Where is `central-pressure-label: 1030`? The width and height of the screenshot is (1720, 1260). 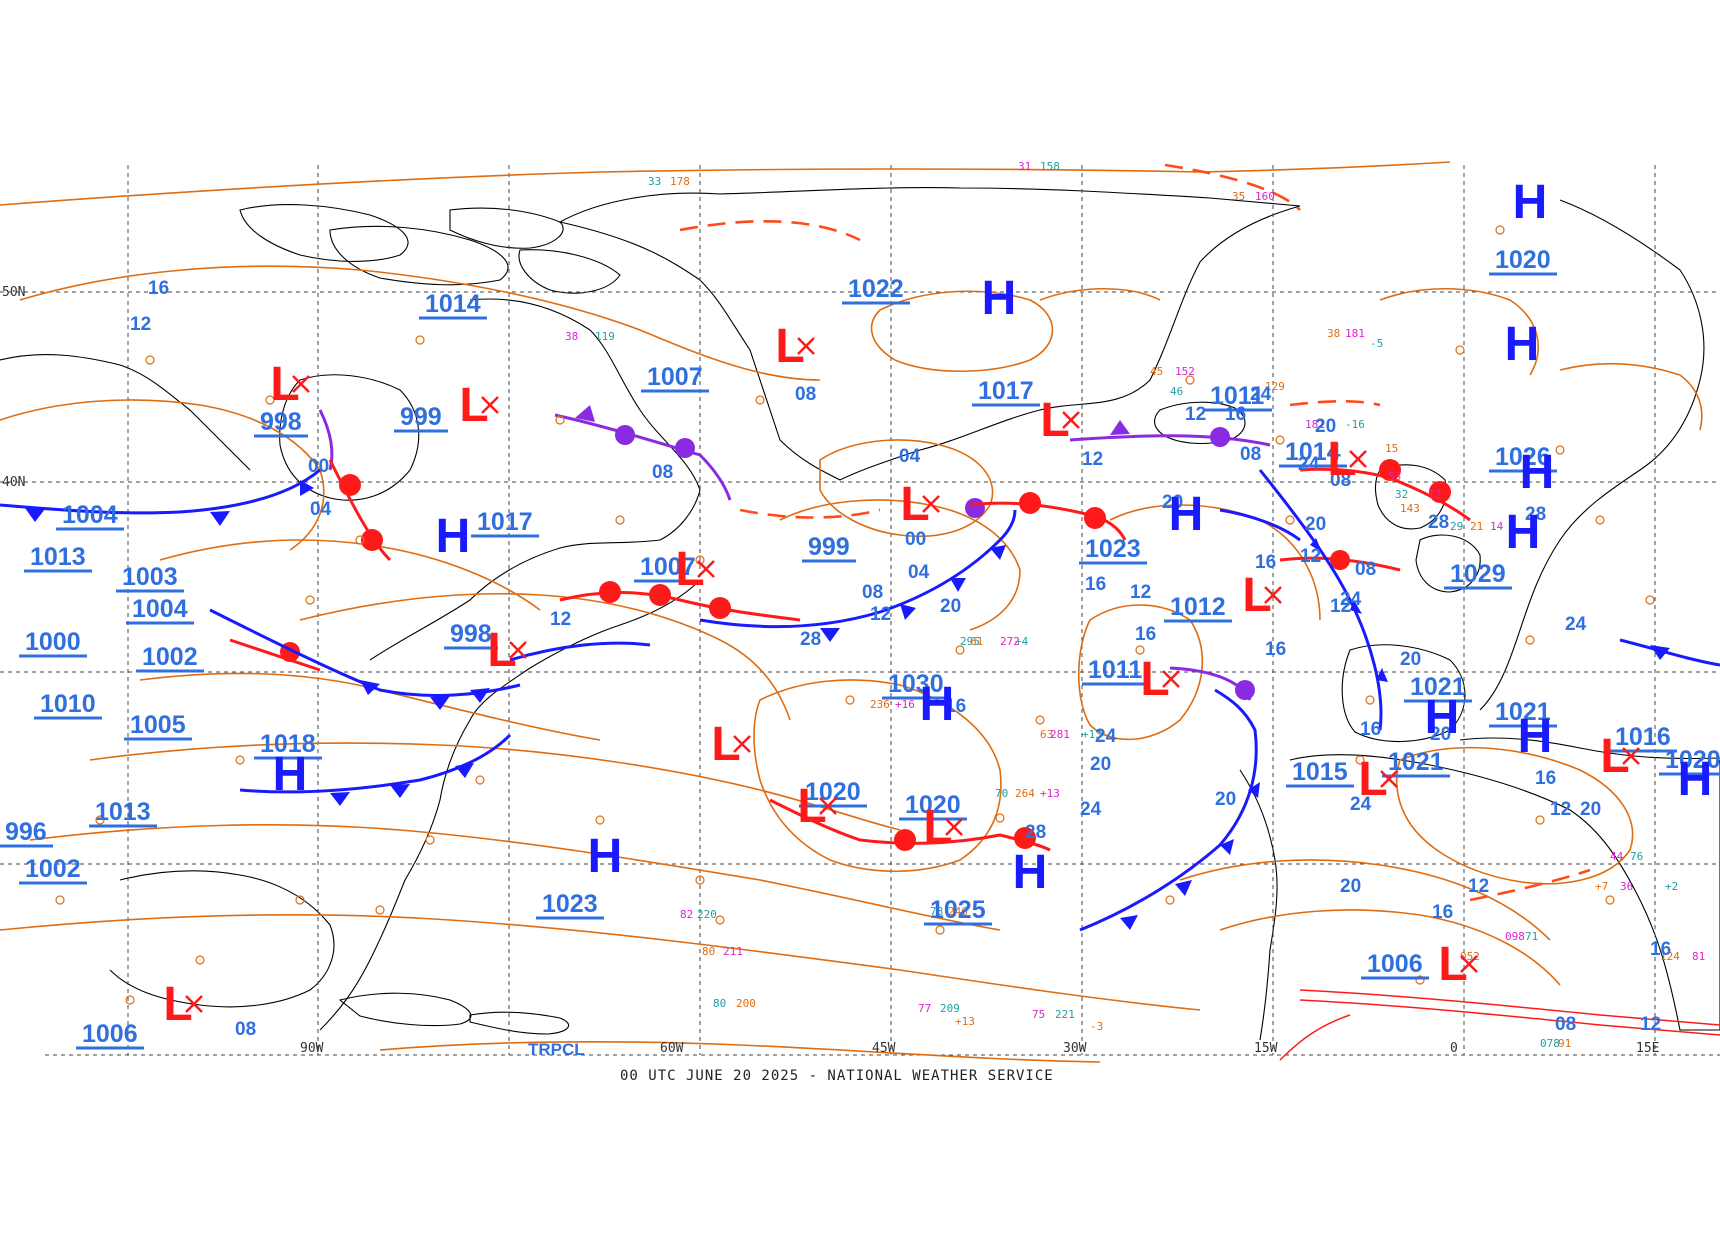 central-pressure-label: 1030 is located at coordinates (916, 684).